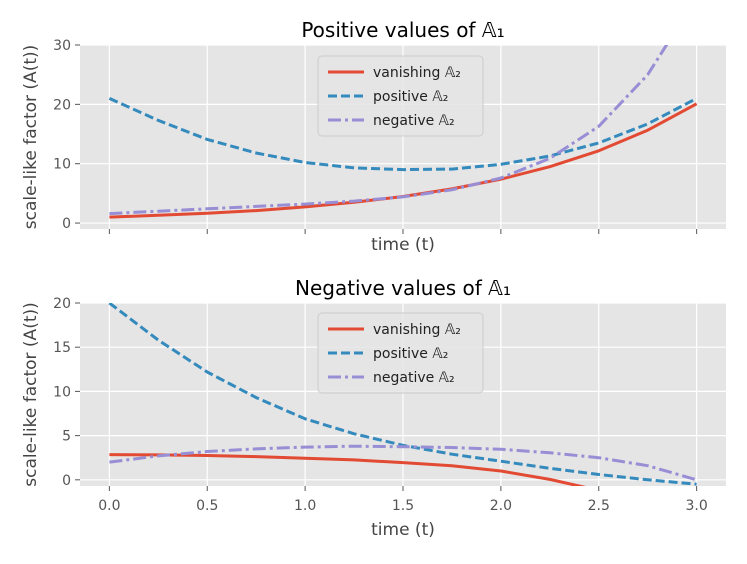 This screenshot has width=747, height=564. What do you see at coordinates (501, 506) in the screenshot?
I see `x-tick-label: 2.0` at bounding box center [501, 506].